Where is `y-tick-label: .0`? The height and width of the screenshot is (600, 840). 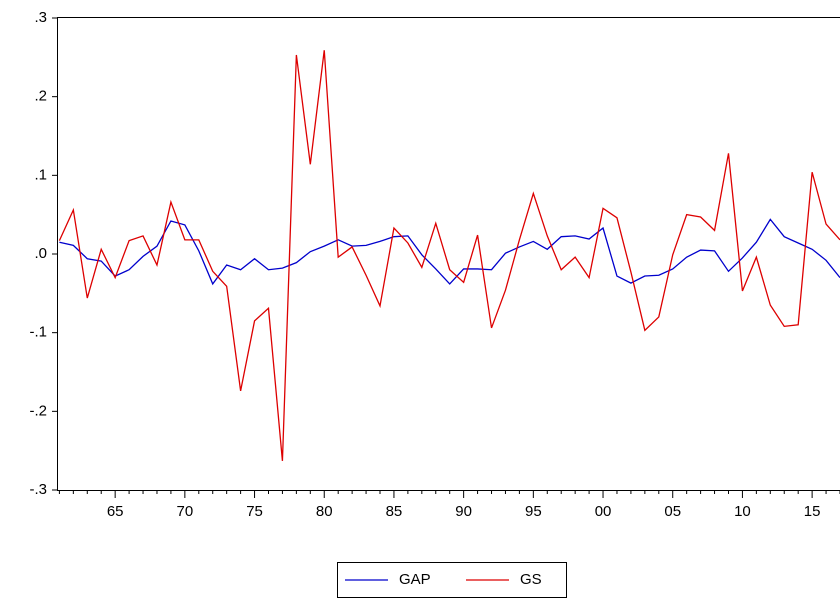
y-tick-label: .0 is located at coordinates (40, 253).